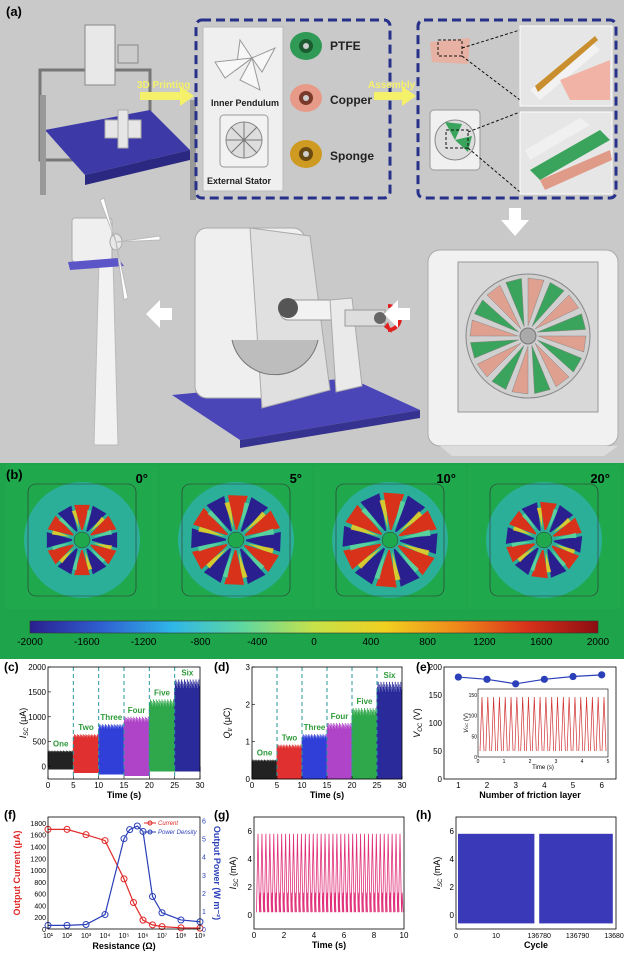 This screenshot has width=624, height=955. What do you see at coordinates (438, 873) in the screenshot?
I see `y-axis-label: ISC (mA)` at bounding box center [438, 873].